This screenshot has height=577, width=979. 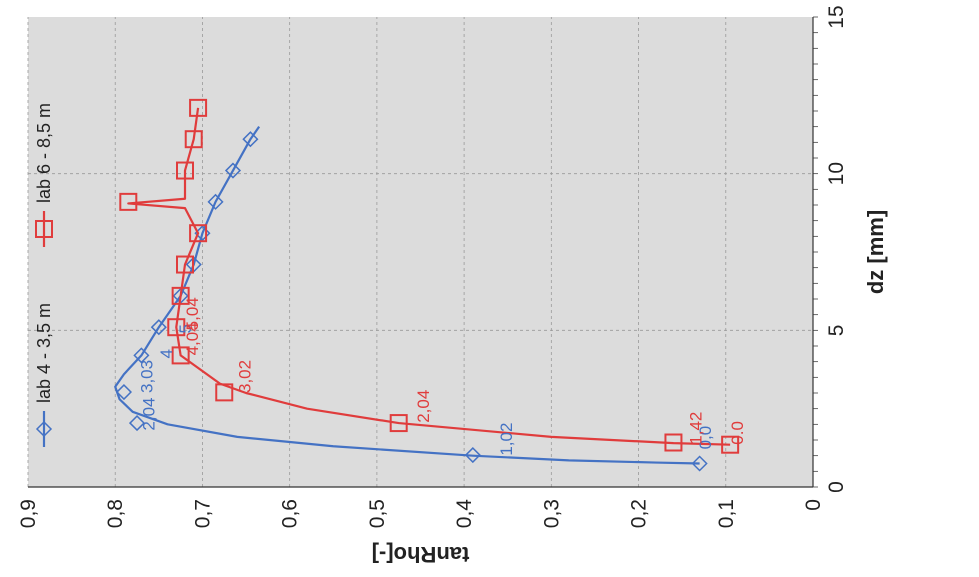 I want to click on y-tick-label: 0,6, so click(x=290, y=513).